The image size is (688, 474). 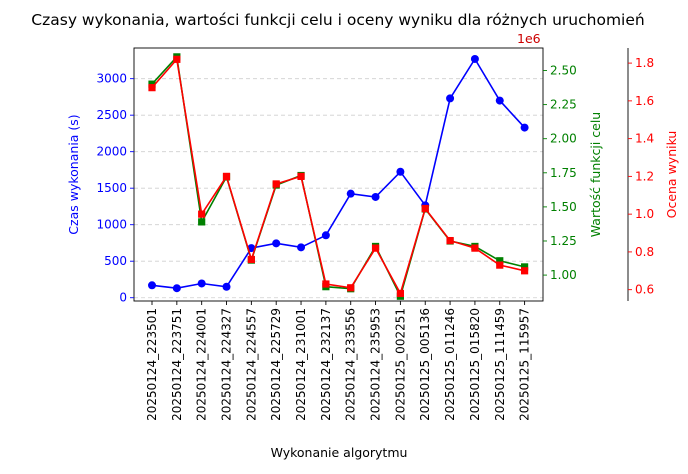 What do you see at coordinates (111, 152) in the screenshot?
I see `left-y-tick-label: 2000` at bounding box center [111, 152].